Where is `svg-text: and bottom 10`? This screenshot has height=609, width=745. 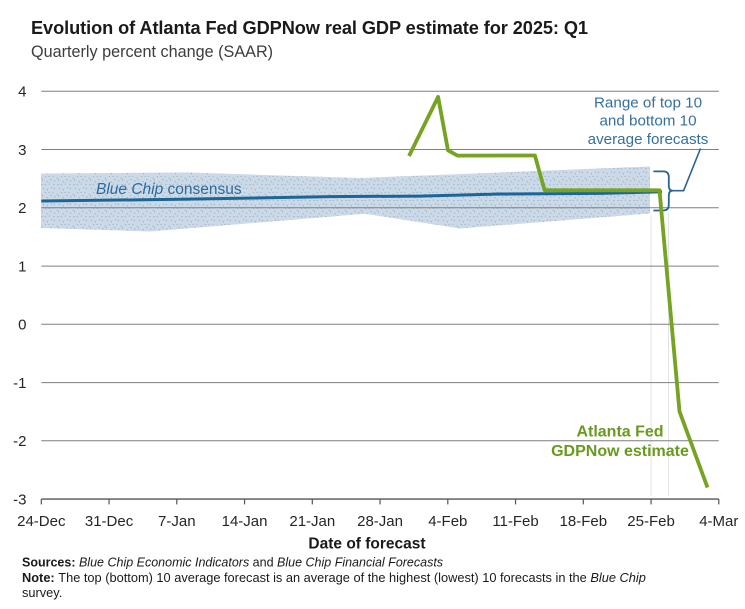
svg-text: and bottom 10 is located at coordinates (647, 121).